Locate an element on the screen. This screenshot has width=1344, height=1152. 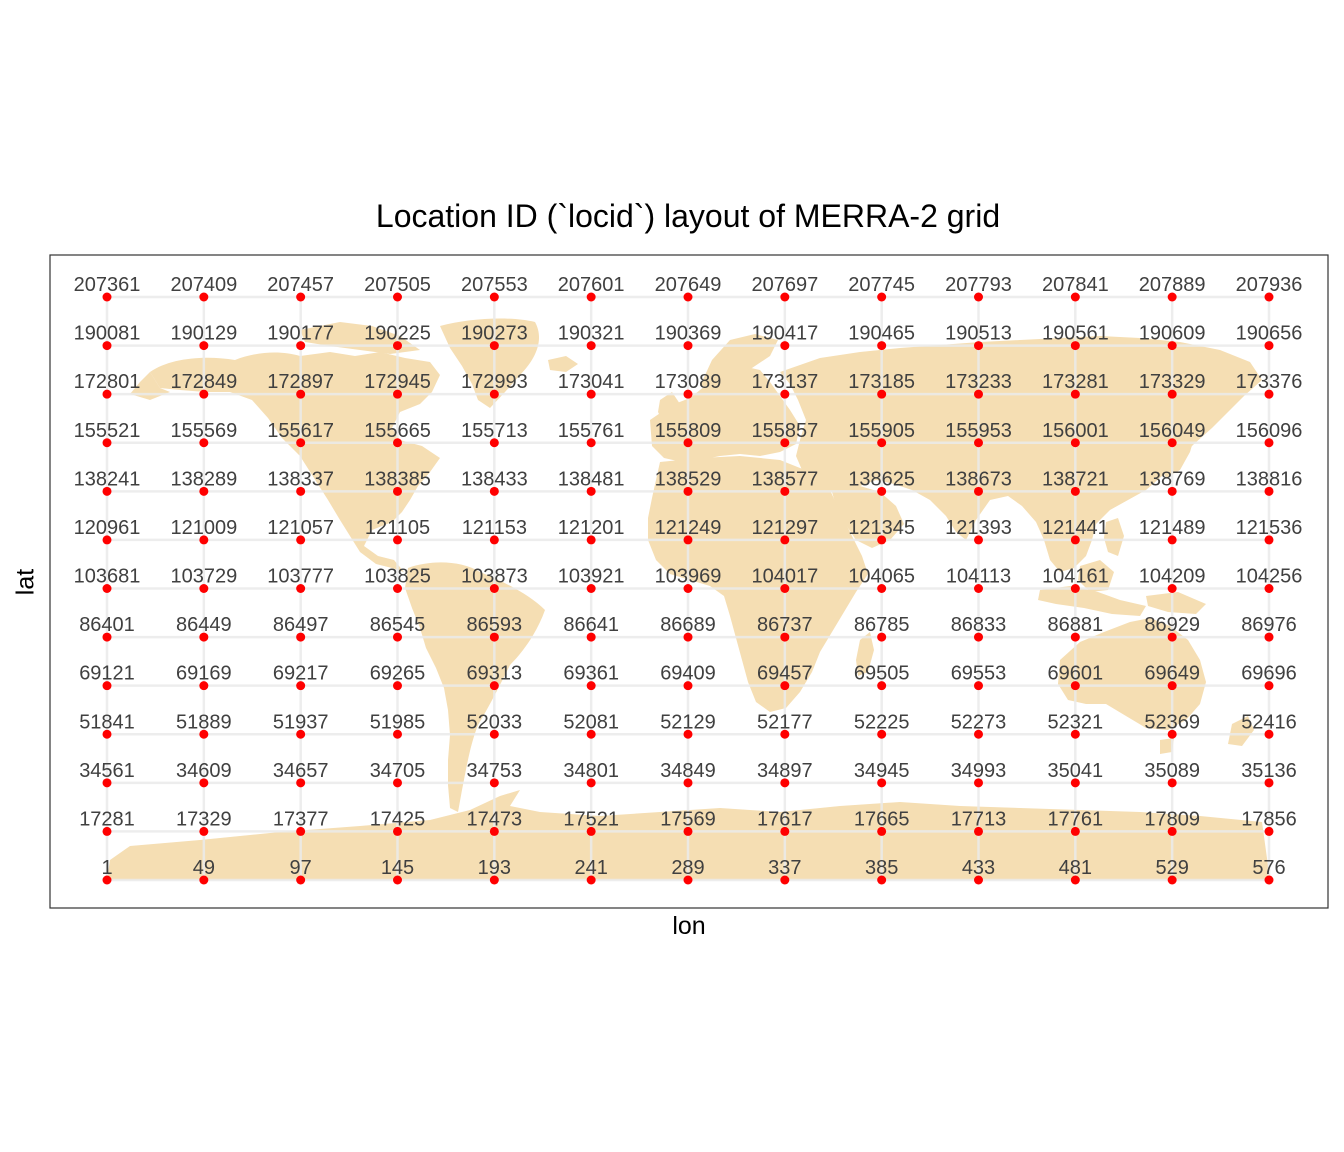
locid-label: 337 is located at coordinates (784, 868).